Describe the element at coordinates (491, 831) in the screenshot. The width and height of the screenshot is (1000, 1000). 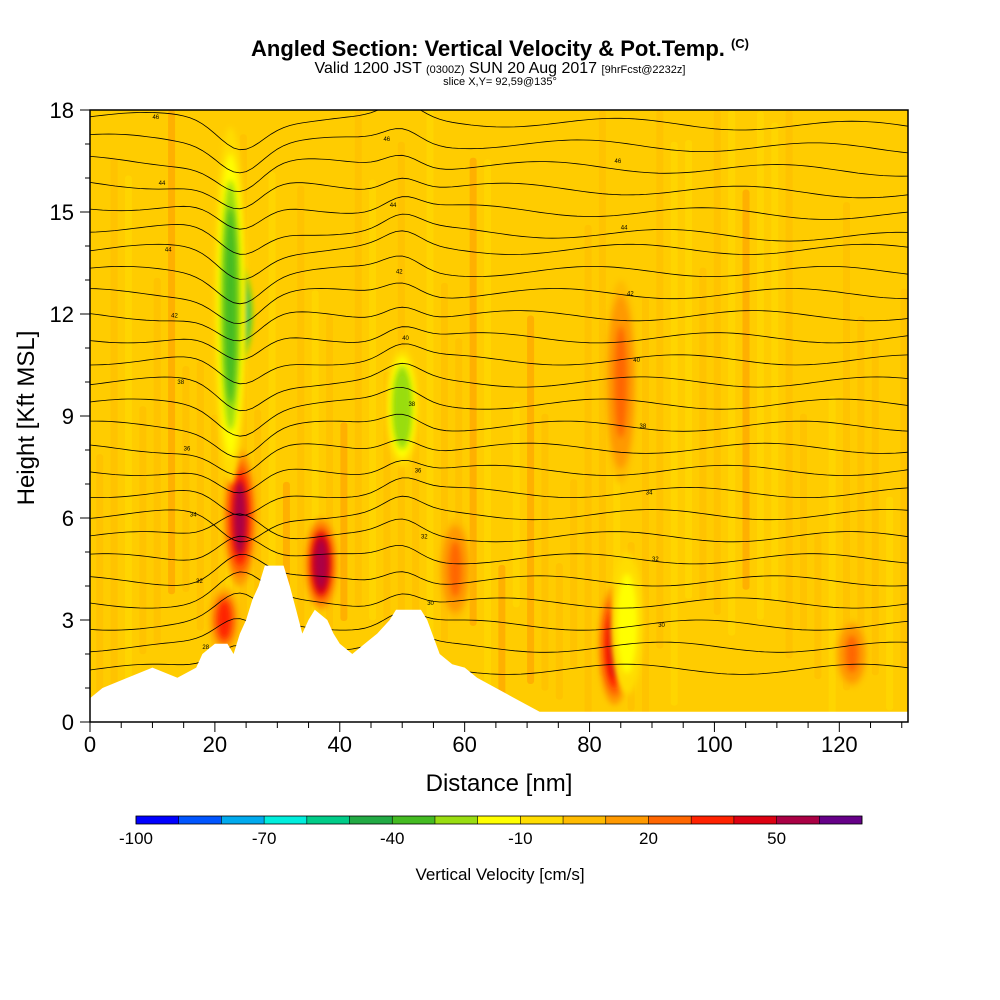
I see `colorbar: -100 -70 -40 -10 20 50` at that location.